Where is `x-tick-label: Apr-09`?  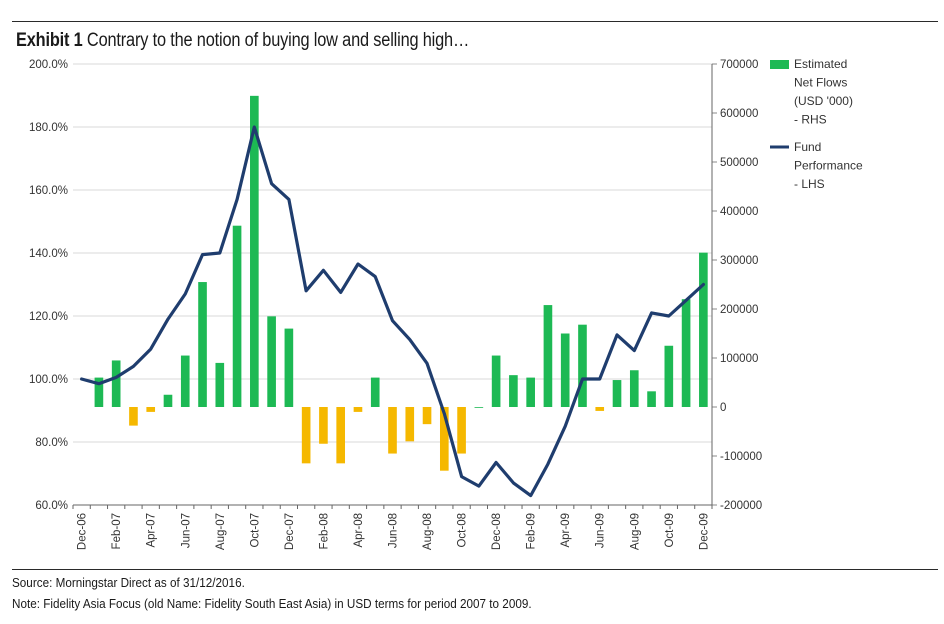
x-tick-label: Apr-09 is located at coordinates (566, 530).